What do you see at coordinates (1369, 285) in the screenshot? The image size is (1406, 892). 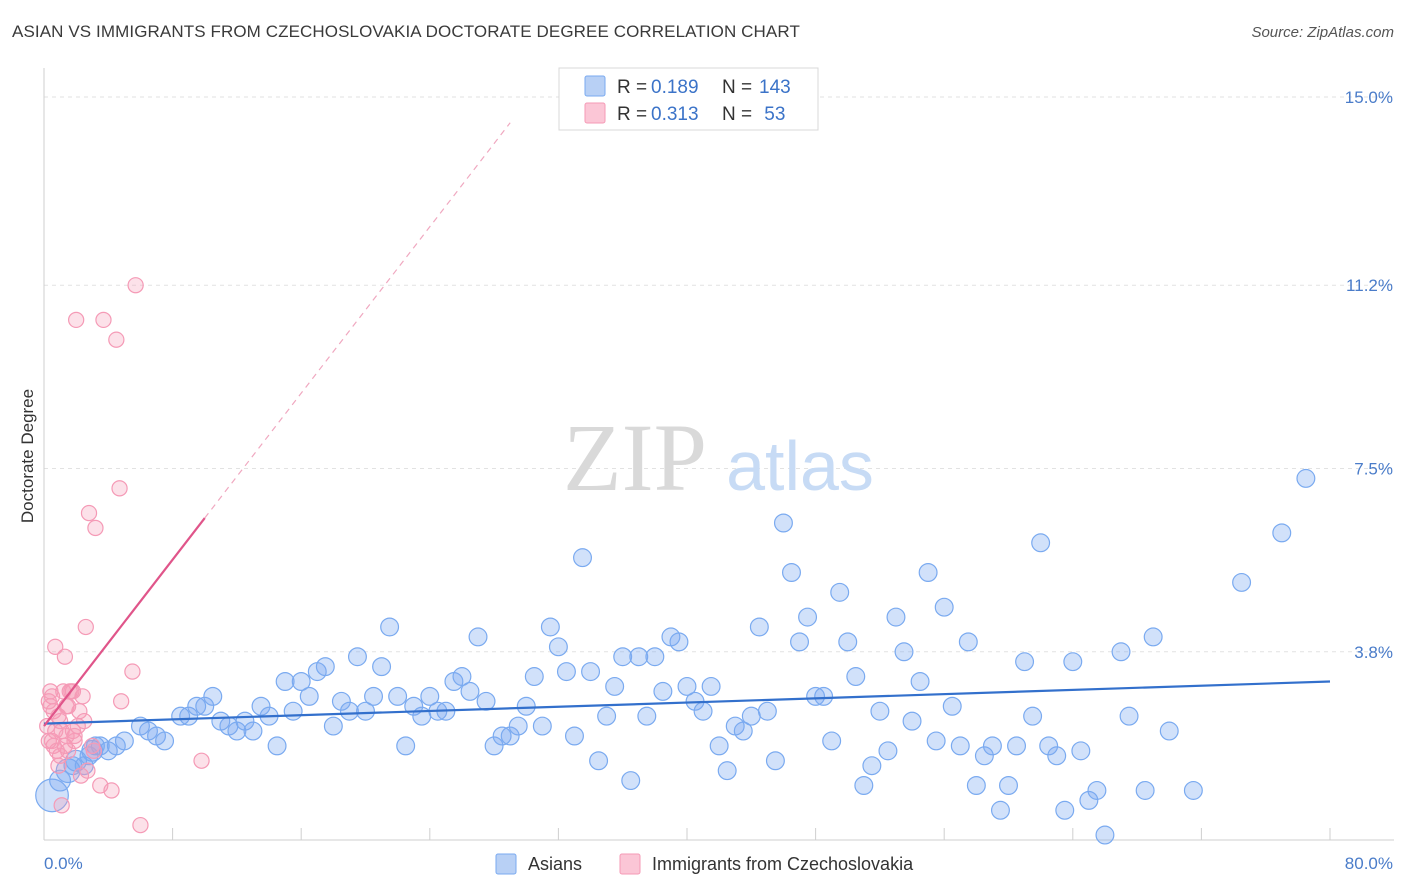 I see `y-tick-label: 11.2%` at bounding box center [1369, 285].